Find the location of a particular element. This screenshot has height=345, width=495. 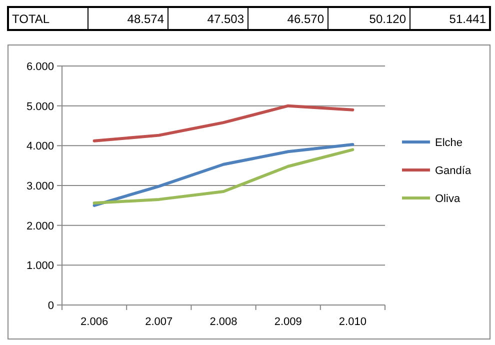

text: 51.441 is located at coordinates (467, 19).